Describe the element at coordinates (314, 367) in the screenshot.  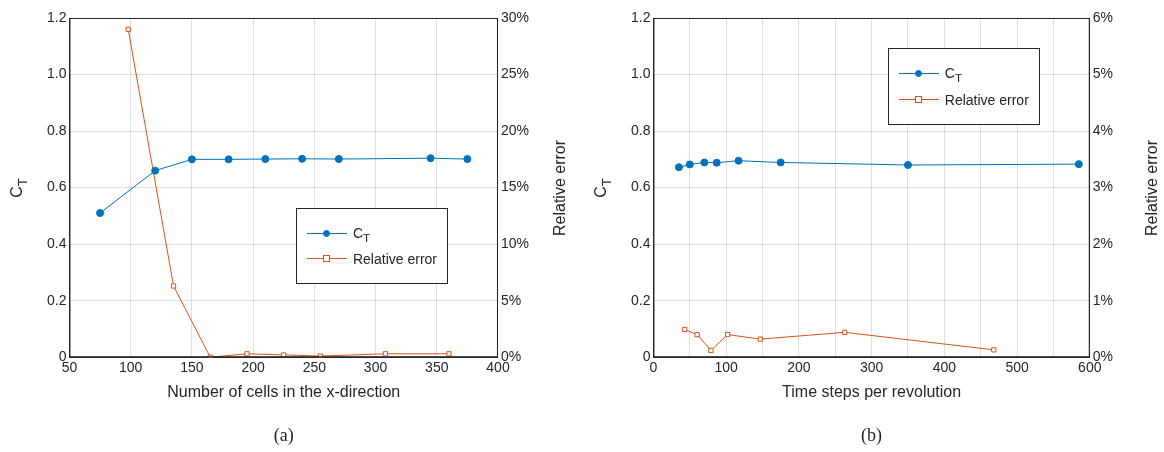
I see `x-tick-label: 250` at that location.